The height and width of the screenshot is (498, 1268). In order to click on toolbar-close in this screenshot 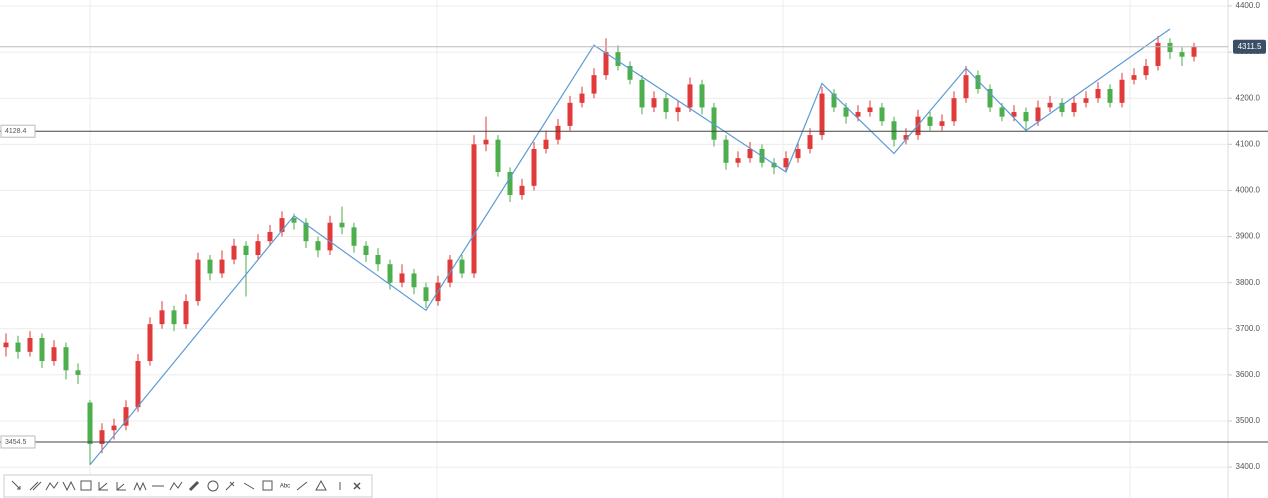, I will do `click(357, 486)`.